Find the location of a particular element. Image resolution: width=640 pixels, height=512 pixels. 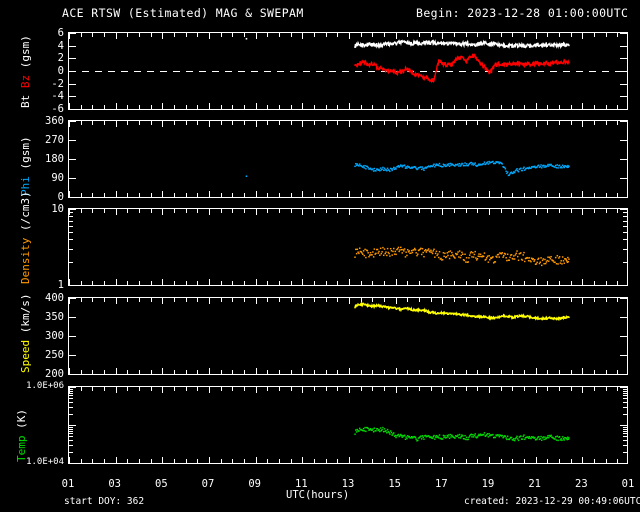

y-tick-label: 4 is located at coordinates (60, 46).